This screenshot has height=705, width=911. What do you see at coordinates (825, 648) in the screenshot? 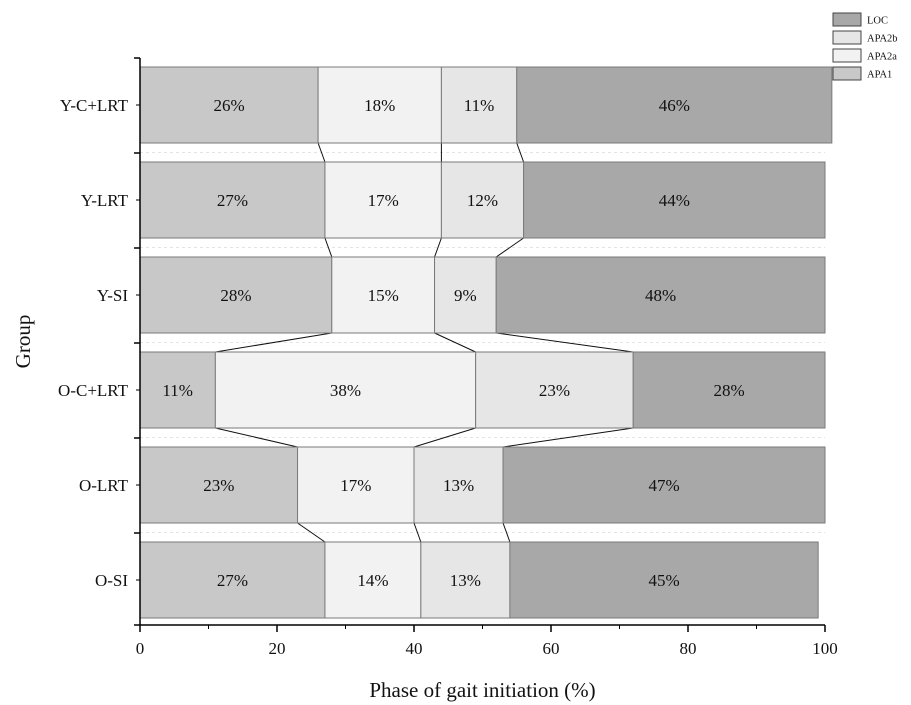
I see `x-tick-label: 100` at bounding box center [825, 648].